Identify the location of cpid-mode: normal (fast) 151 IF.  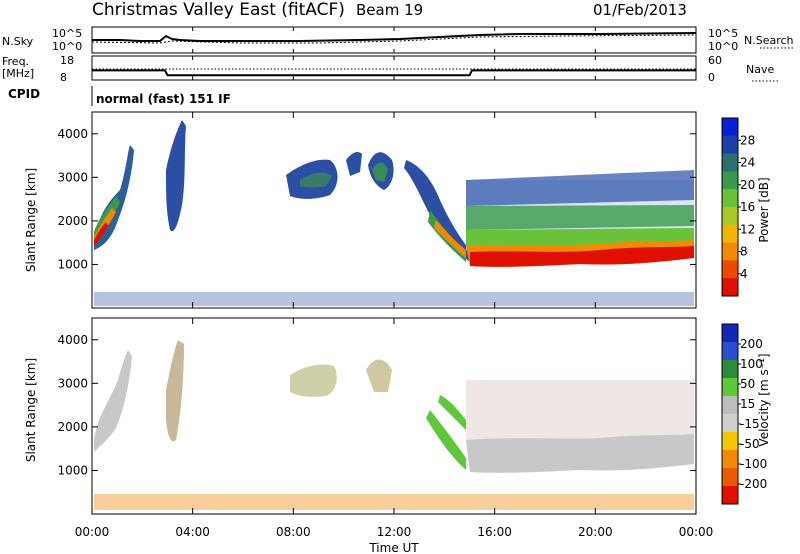
(163, 99).